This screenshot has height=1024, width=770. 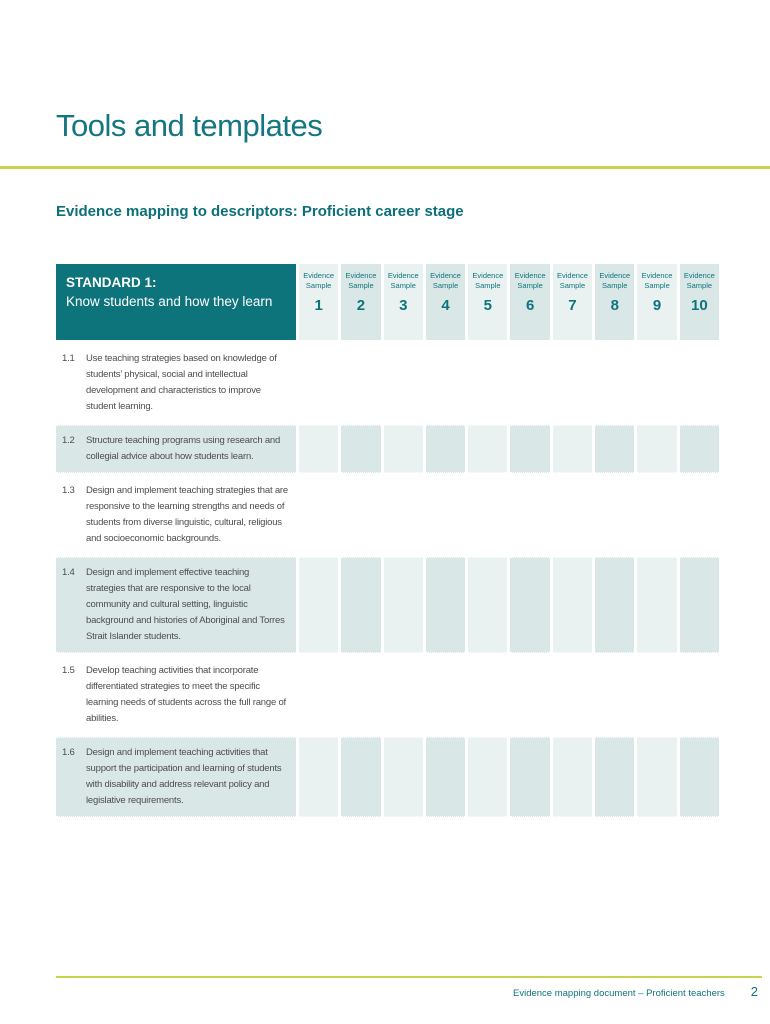 I want to click on column-number: 5, so click(x=487, y=305).